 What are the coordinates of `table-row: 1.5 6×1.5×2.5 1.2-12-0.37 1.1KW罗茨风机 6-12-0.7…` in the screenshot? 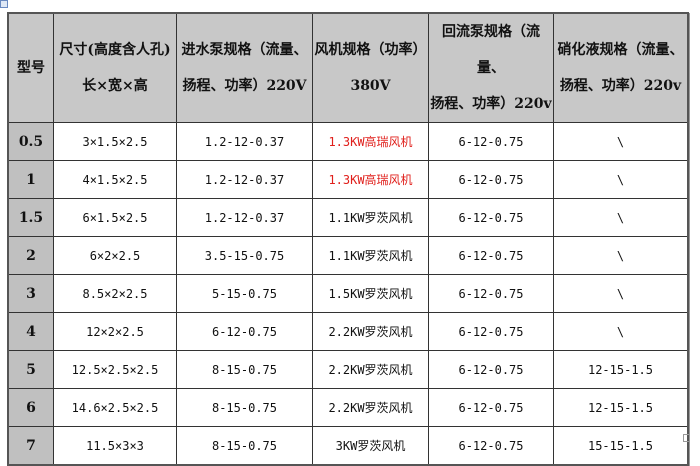 It's located at (348, 217).